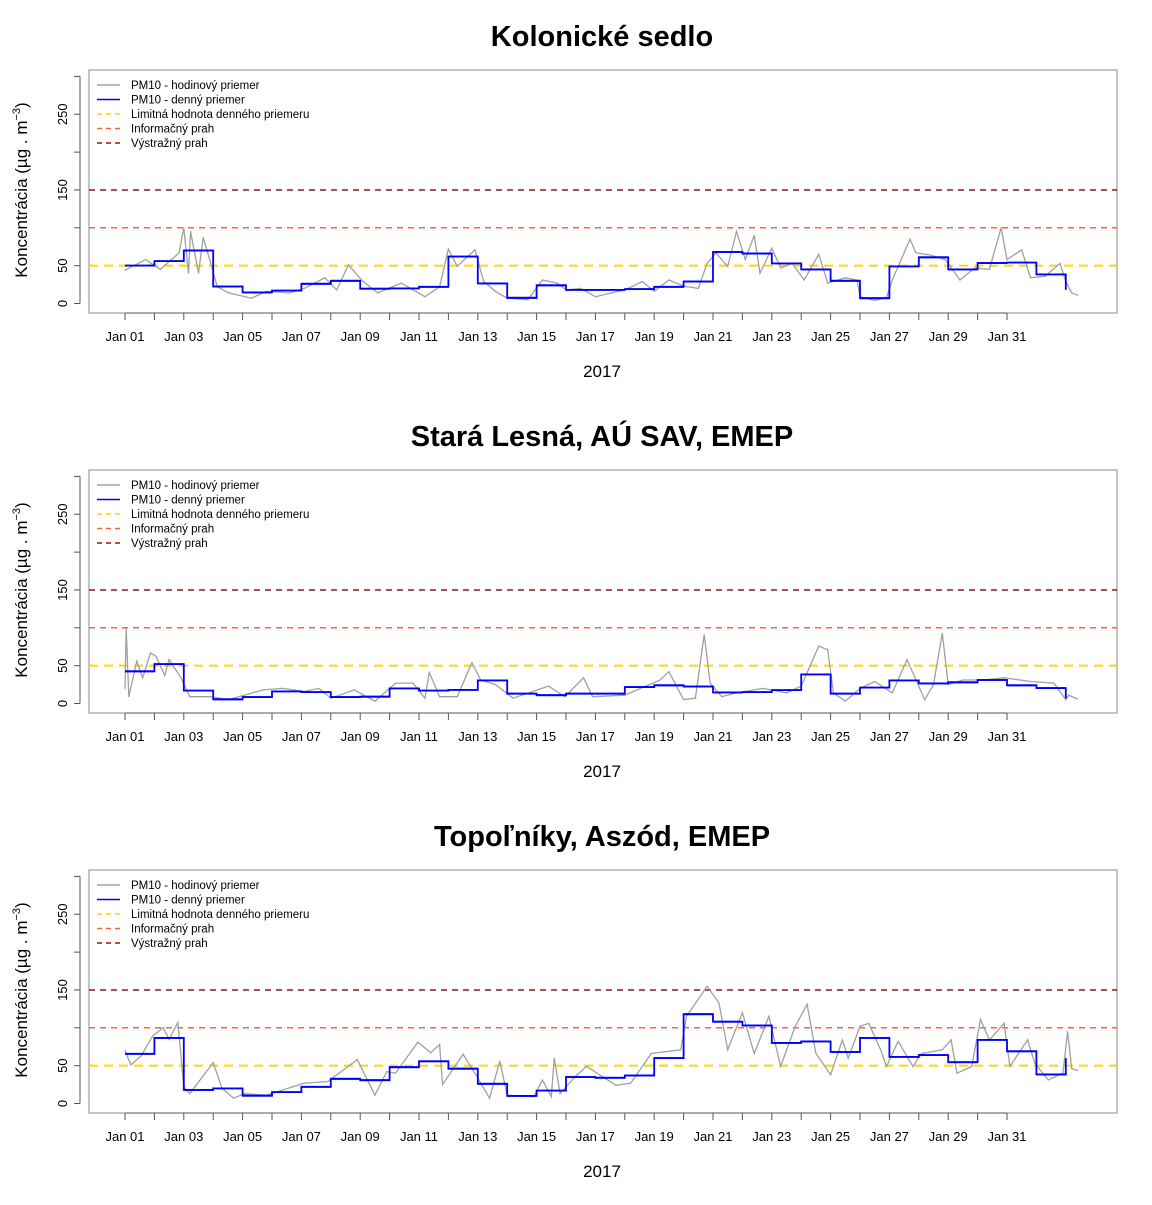 The image size is (1152, 1205). Describe the element at coordinates (62, 1065) in the screenshot. I see `y-tick-label: 50` at that location.